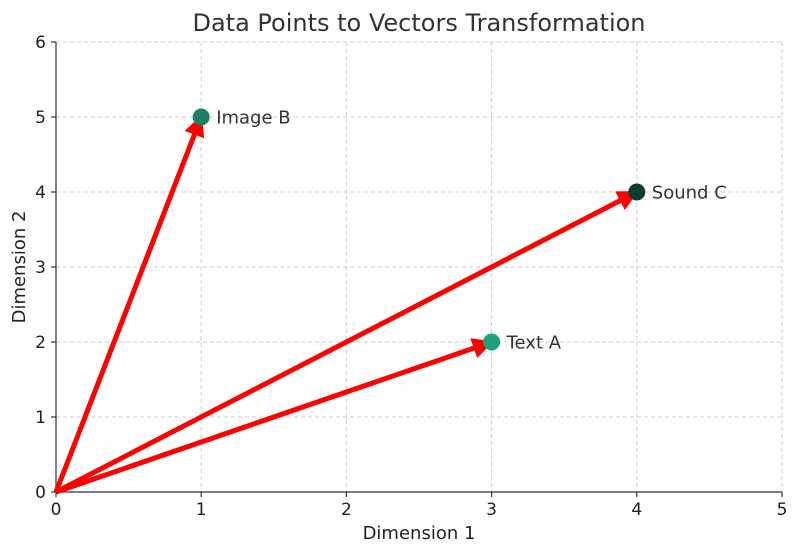 The image size is (800, 555). Describe the element at coordinates (40, 193) in the screenshot. I see `y-tick-label: 4` at that location.